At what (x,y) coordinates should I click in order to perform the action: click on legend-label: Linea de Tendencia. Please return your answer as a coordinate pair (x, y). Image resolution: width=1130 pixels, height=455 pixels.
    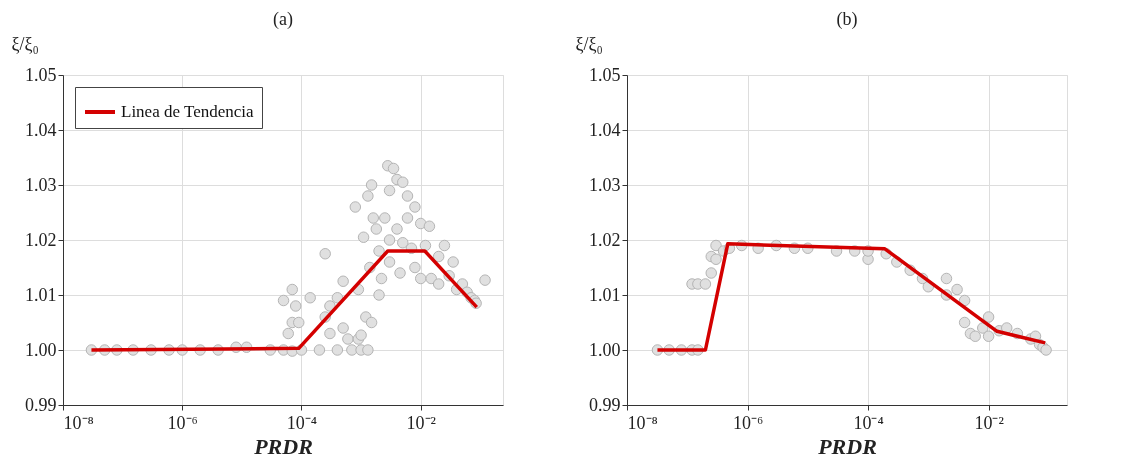
    Looking at the image, I should click on (187, 111).